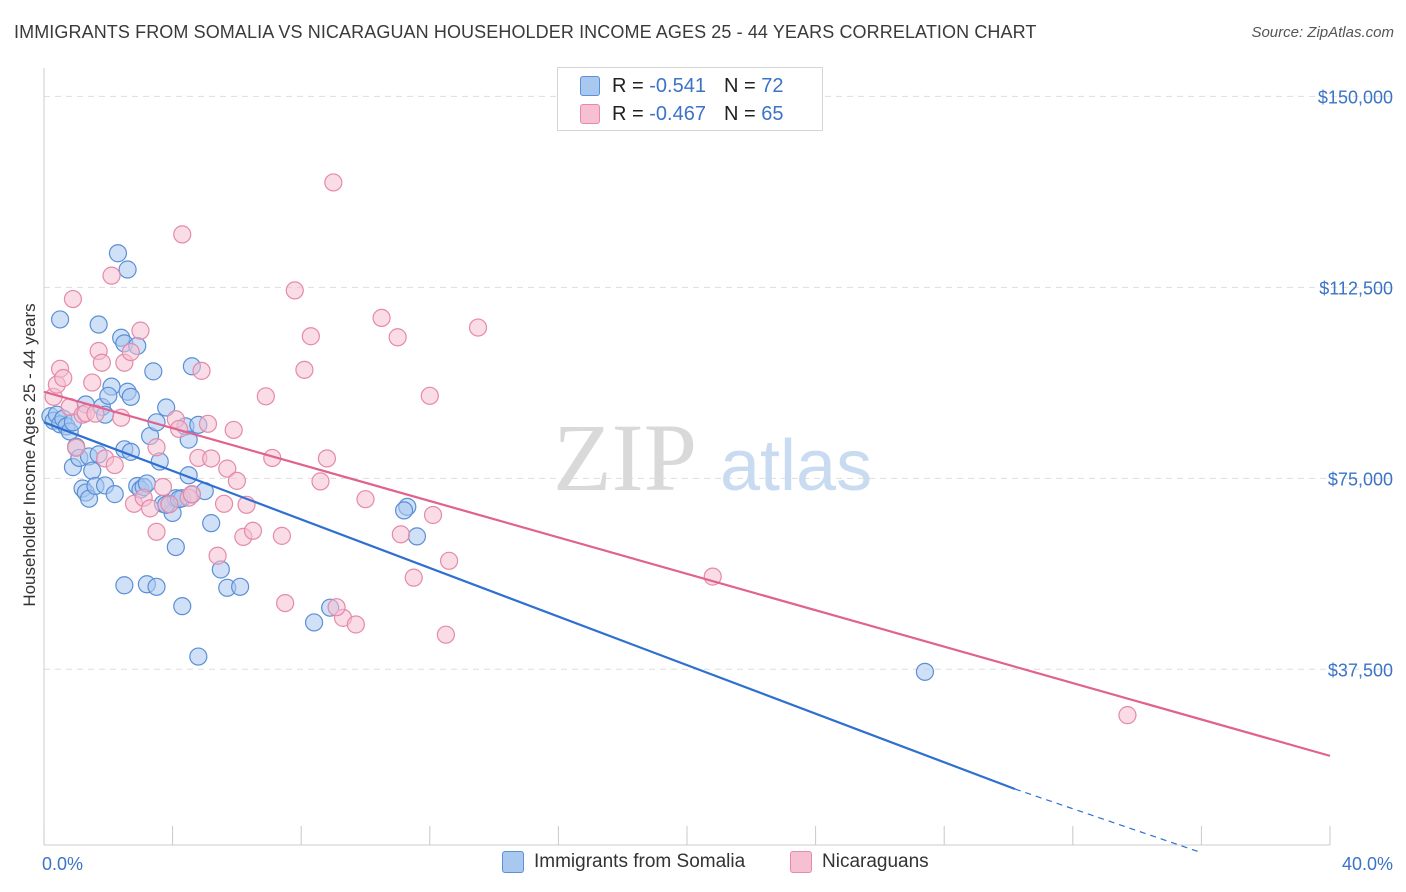  What do you see at coordinates (796, 466) in the screenshot?
I see `watermark-atlas: atlas` at bounding box center [796, 466].